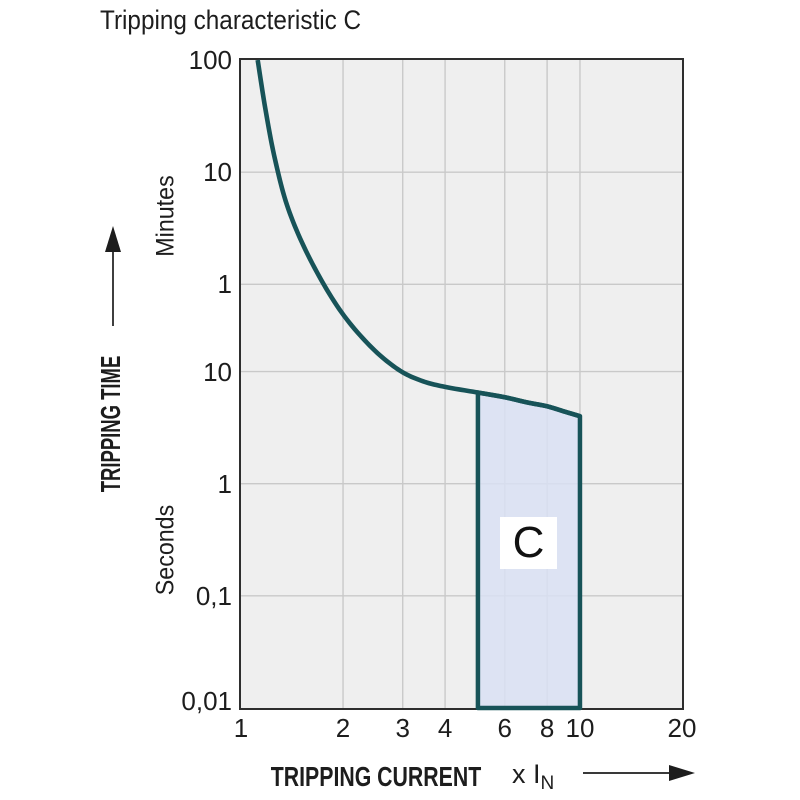 This screenshot has height=800, width=800. I want to click on x-unit-subscript: N, so click(547, 783).